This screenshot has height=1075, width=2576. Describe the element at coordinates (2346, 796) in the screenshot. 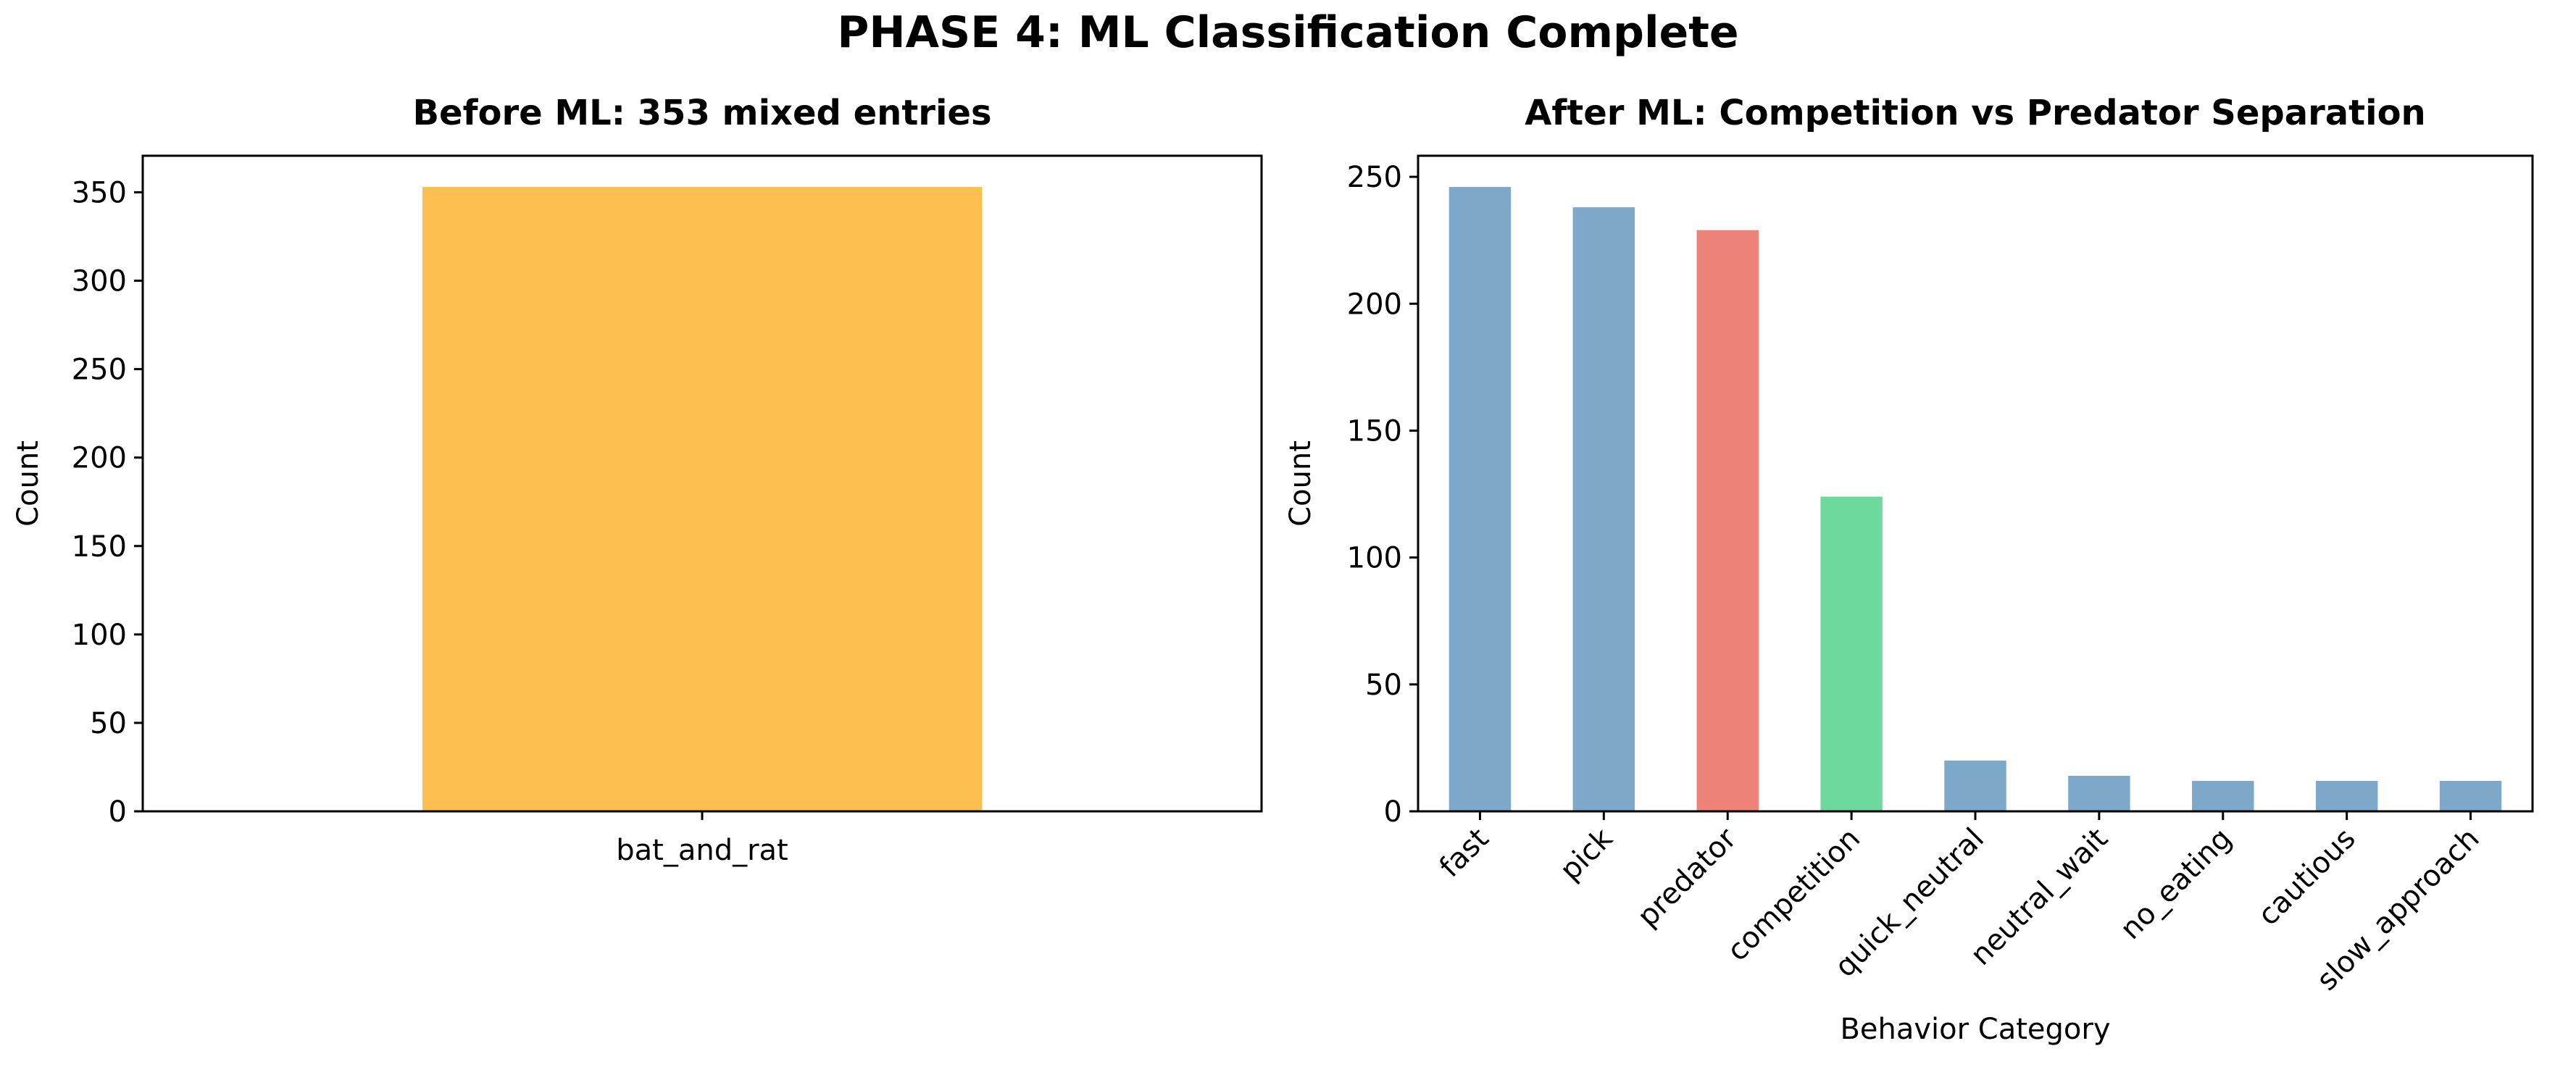

I see `bar-cautious` at that location.